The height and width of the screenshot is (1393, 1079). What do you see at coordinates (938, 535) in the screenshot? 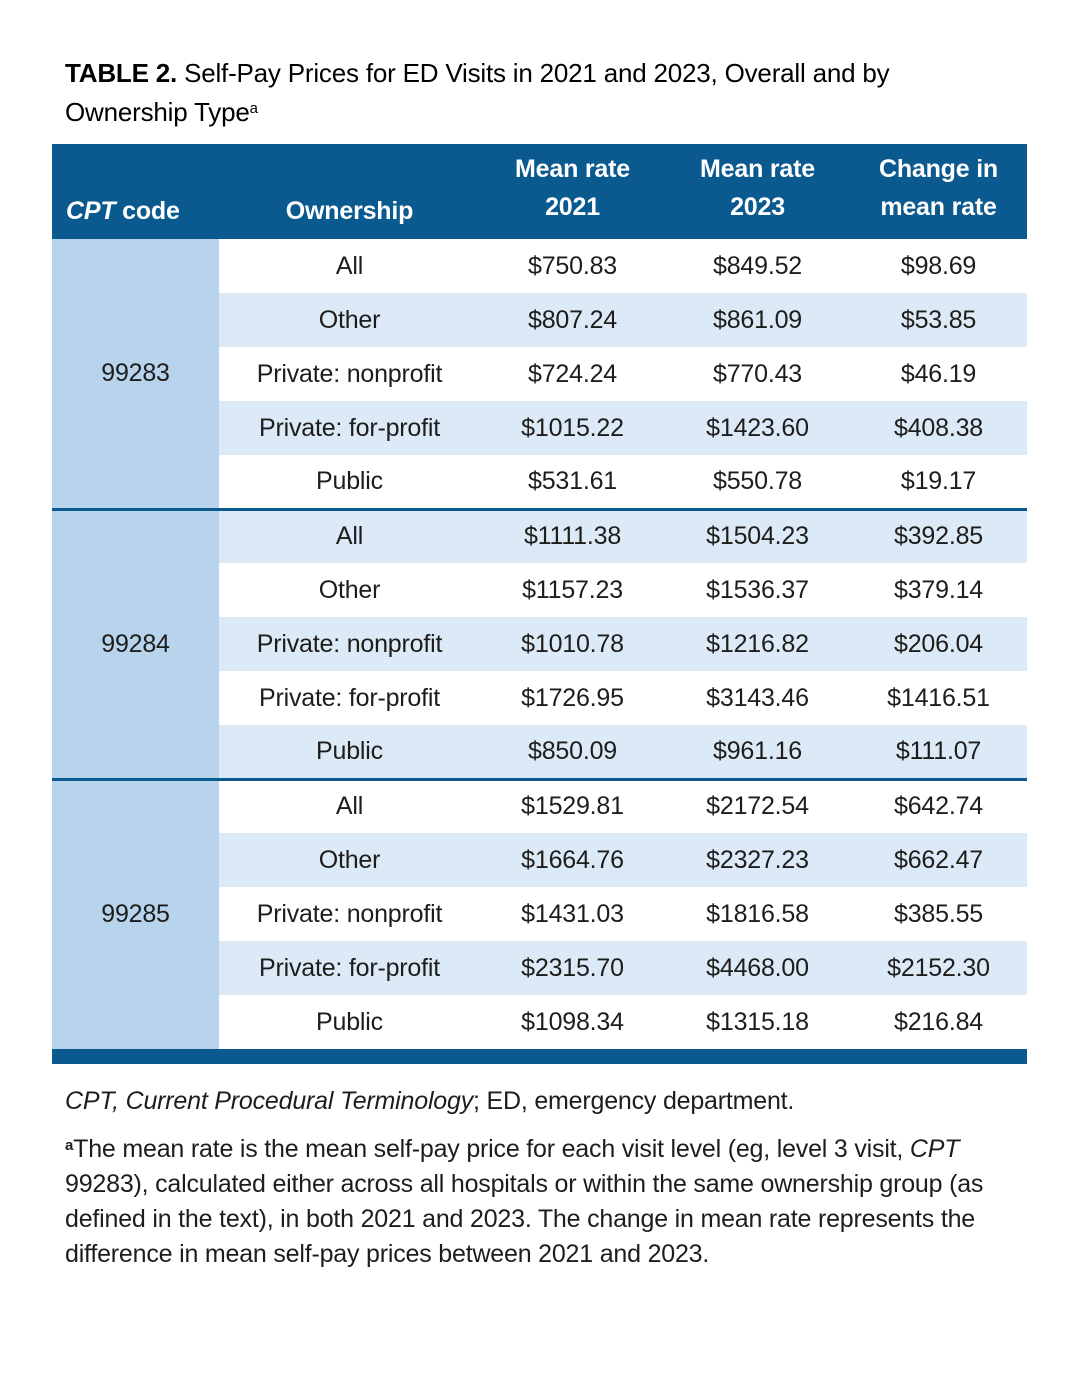
I see `change-cell: $392.85` at bounding box center [938, 535].